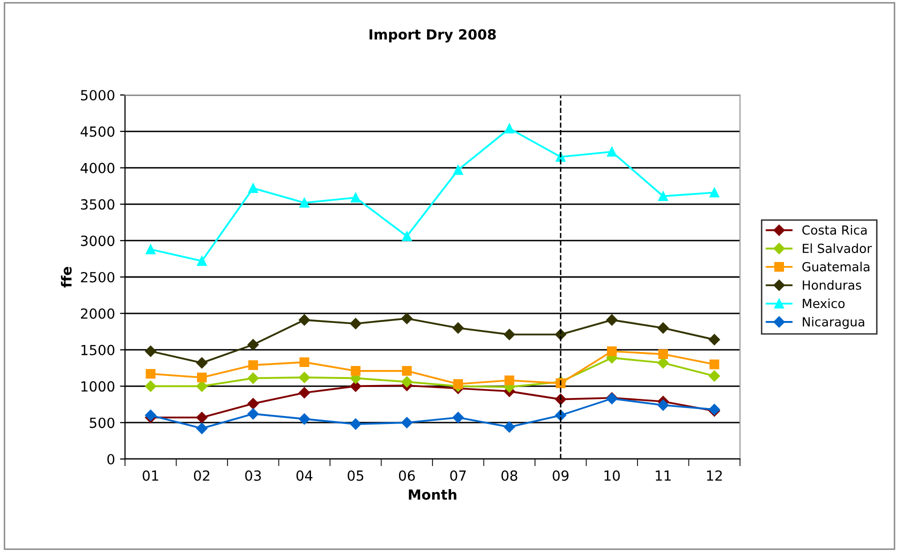  I want to click on x-tick-label: 12, so click(714, 475).